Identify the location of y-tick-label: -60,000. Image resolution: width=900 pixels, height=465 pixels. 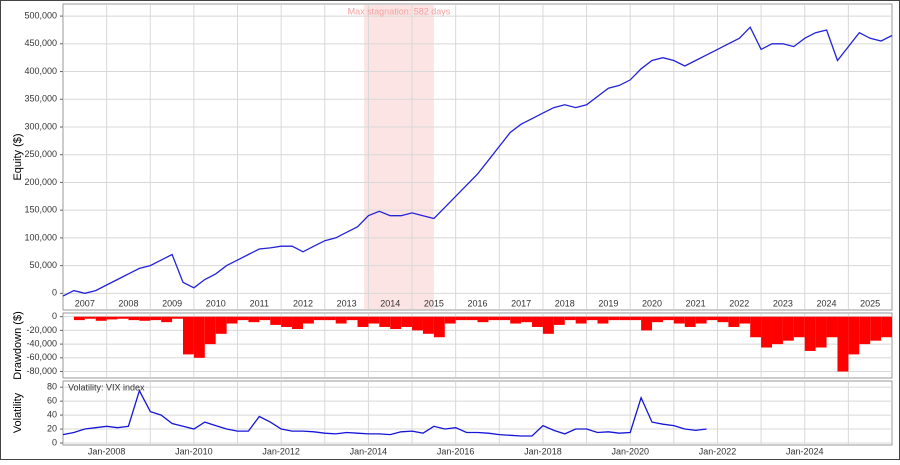
(41, 357).